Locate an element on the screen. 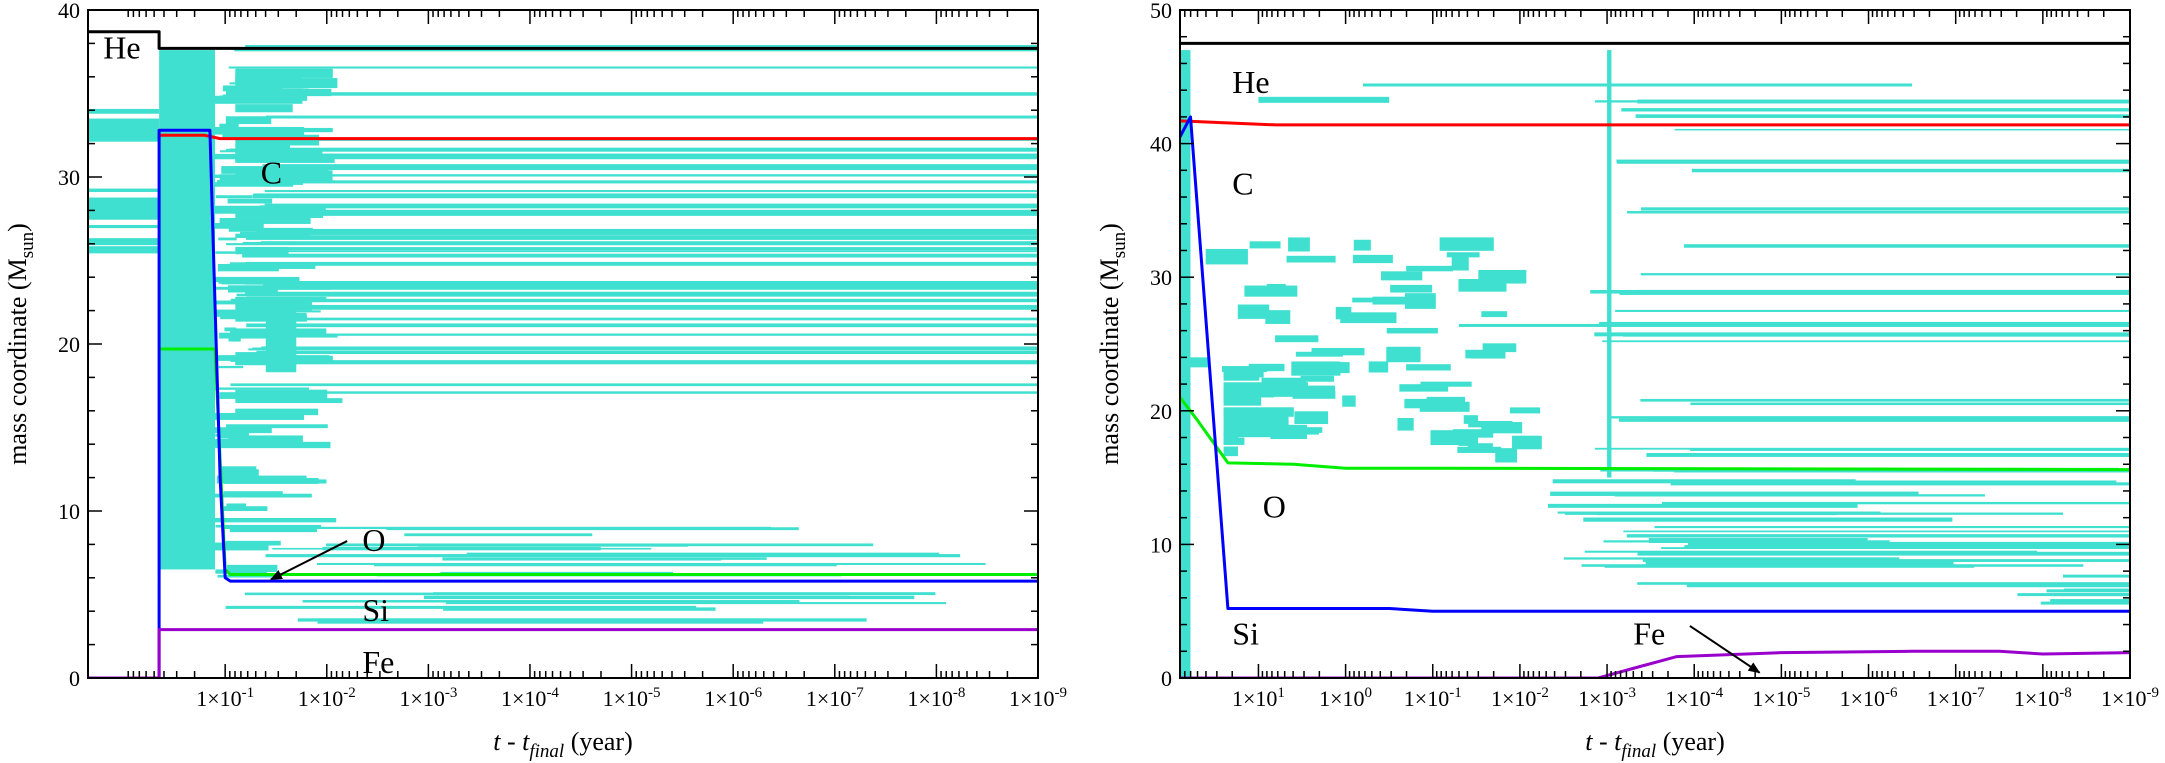 The image size is (2165, 763). y-tick-label: 0 is located at coordinates (1166, 678).